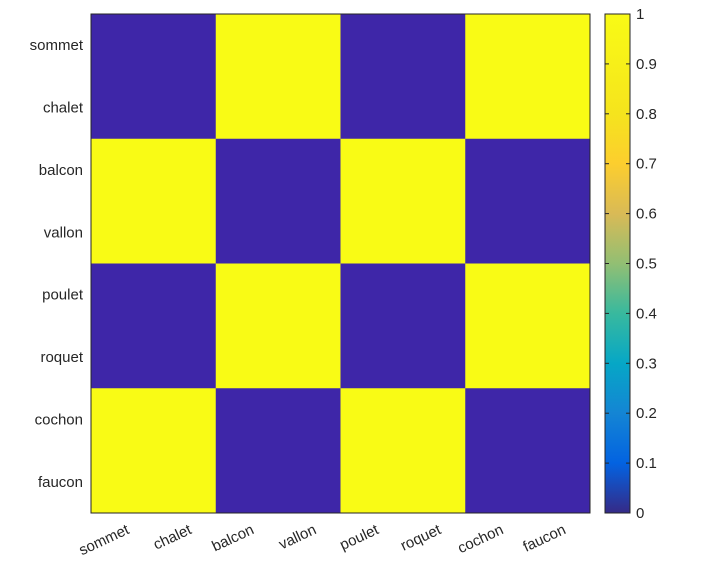 The width and height of the screenshot is (724, 577). I want to click on y-tick-label: balcon, so click(61, 170).